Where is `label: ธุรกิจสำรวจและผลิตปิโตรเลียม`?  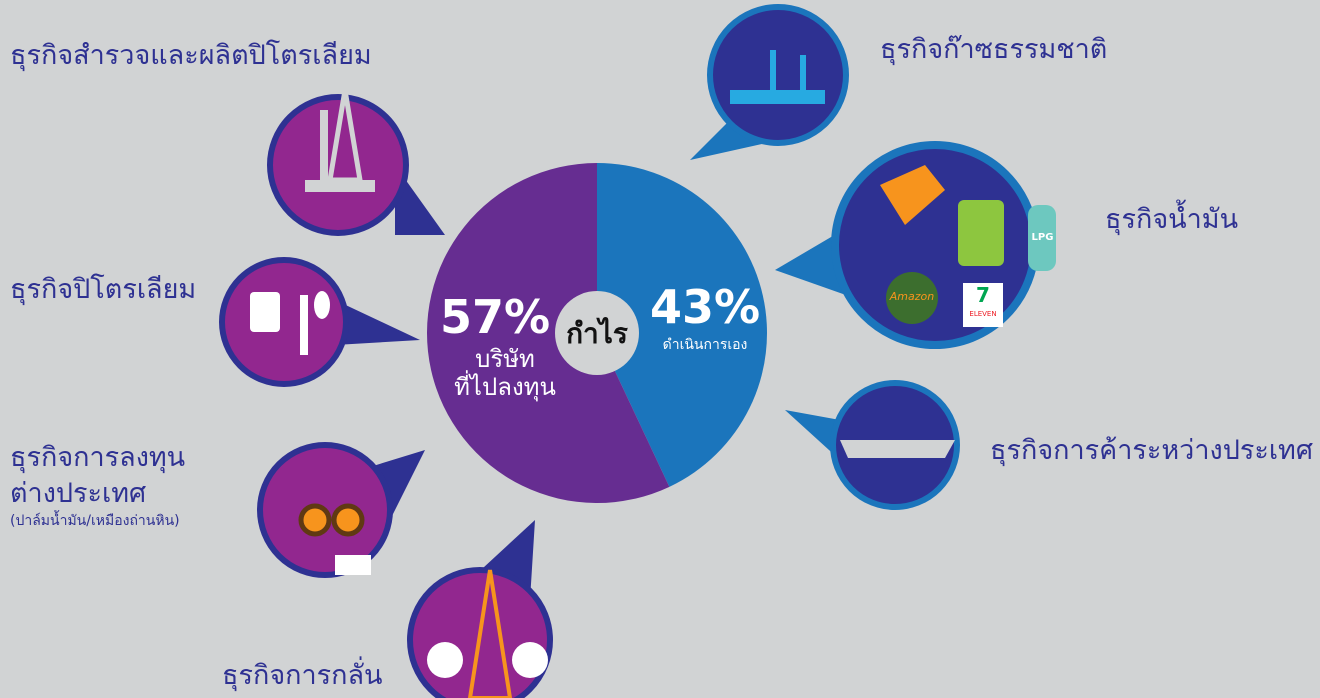 label: ธุรกิจสำรวจและผลิตปิโตรเลียม is located at coordinates (191, 55).